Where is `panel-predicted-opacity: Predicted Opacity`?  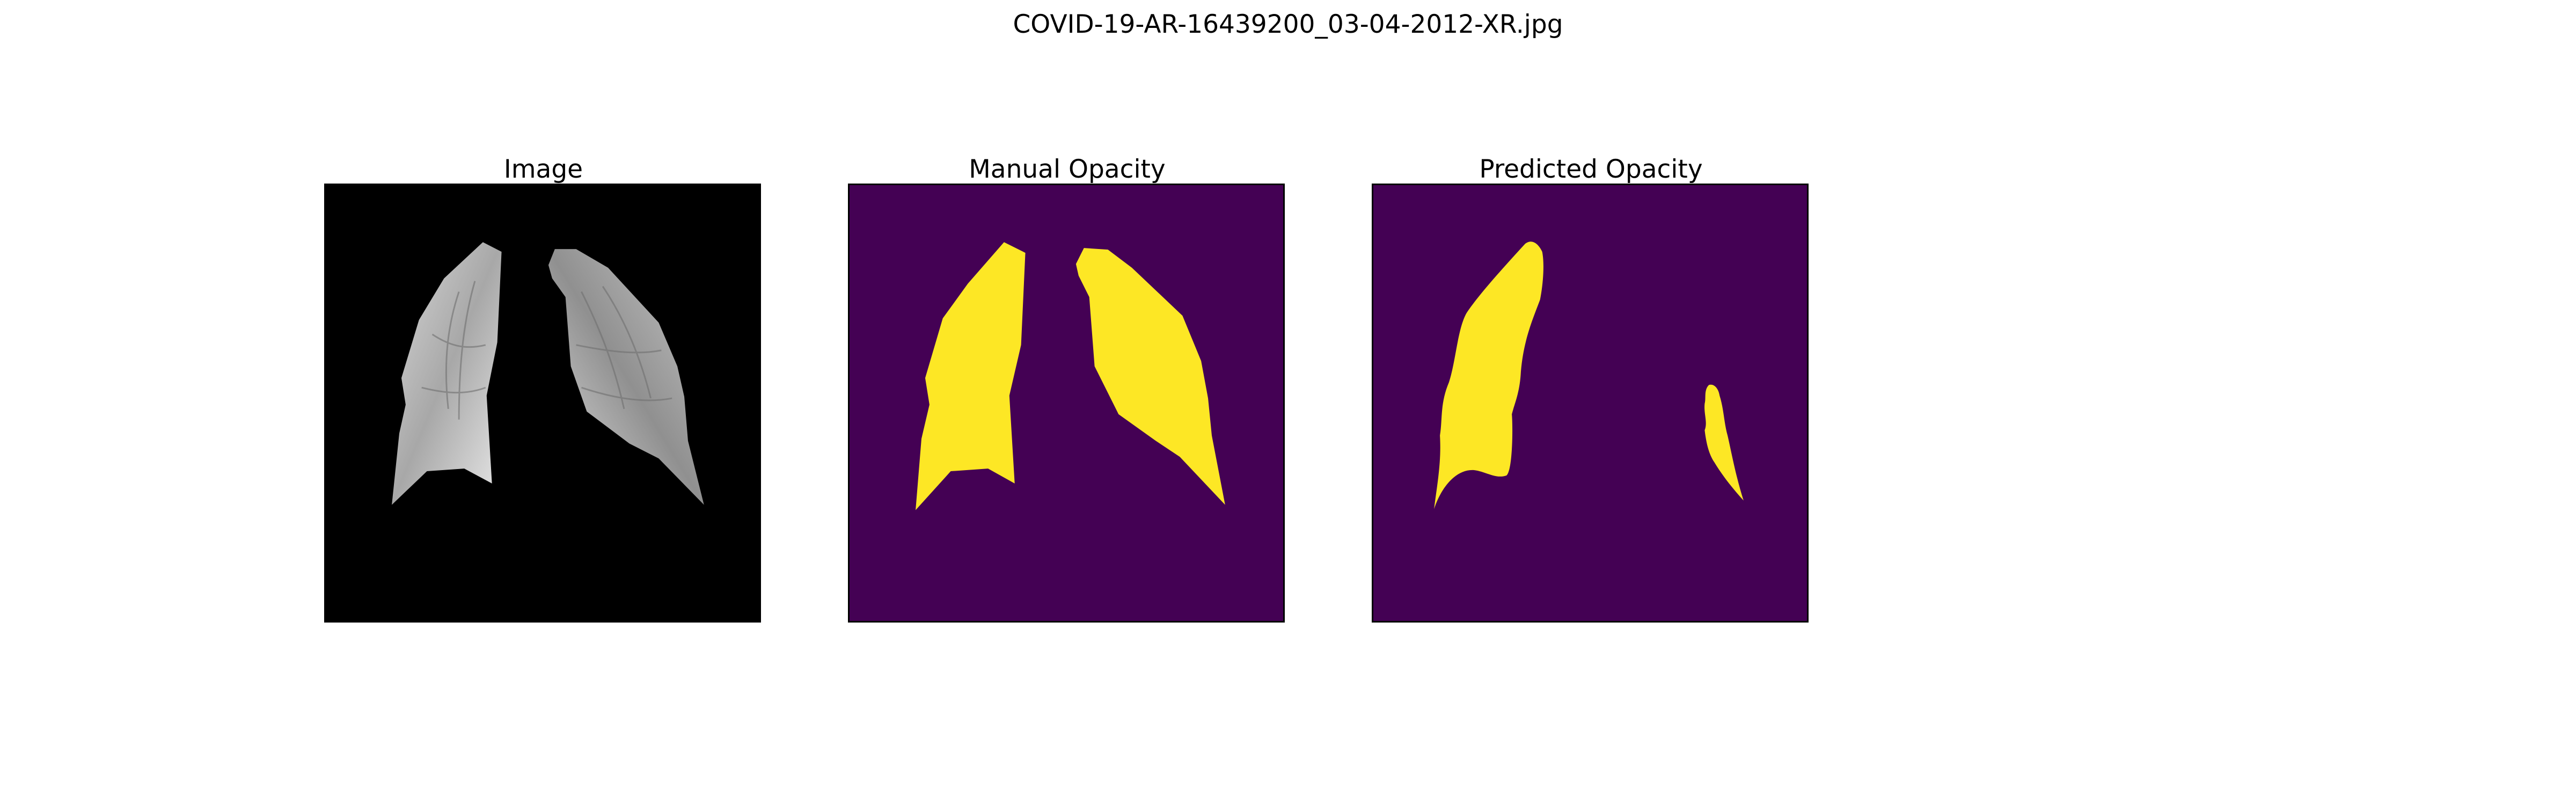
panel-predicted-opacity: Predicted Opacity is located at coordinates (1591, 389).